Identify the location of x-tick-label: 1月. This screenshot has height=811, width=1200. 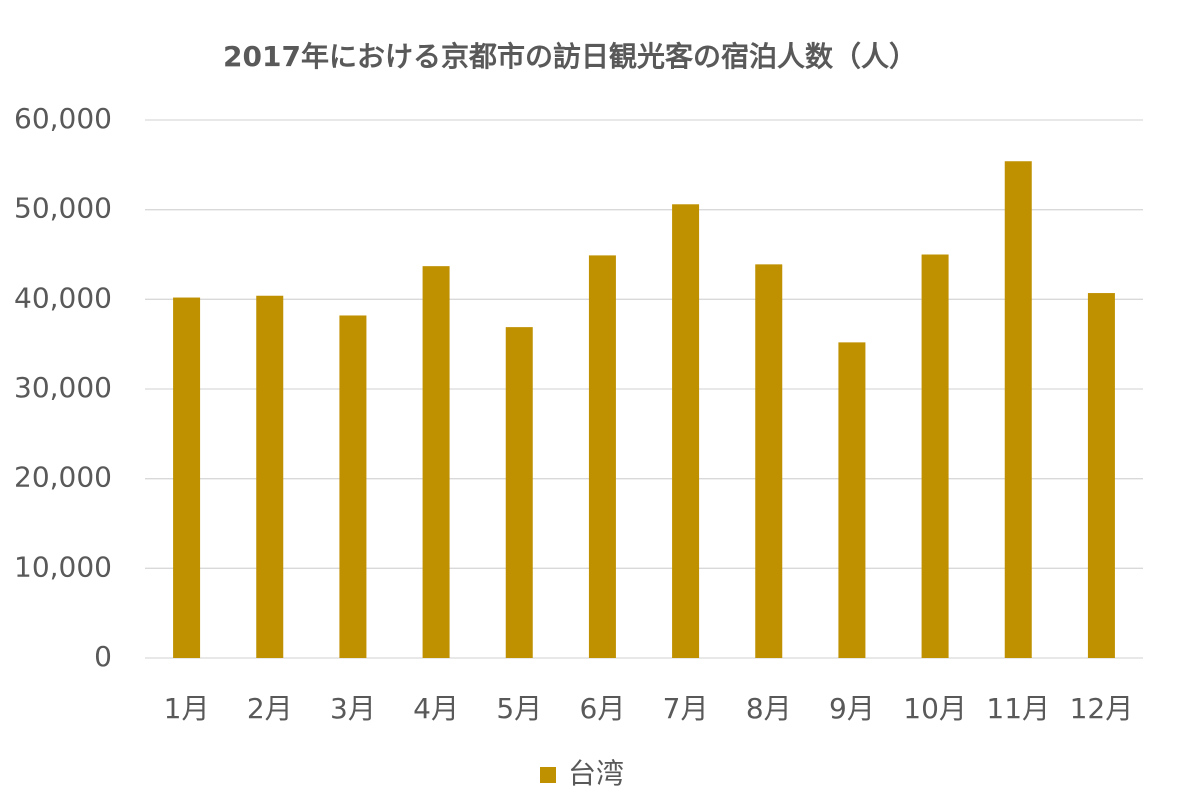
(187, 708).